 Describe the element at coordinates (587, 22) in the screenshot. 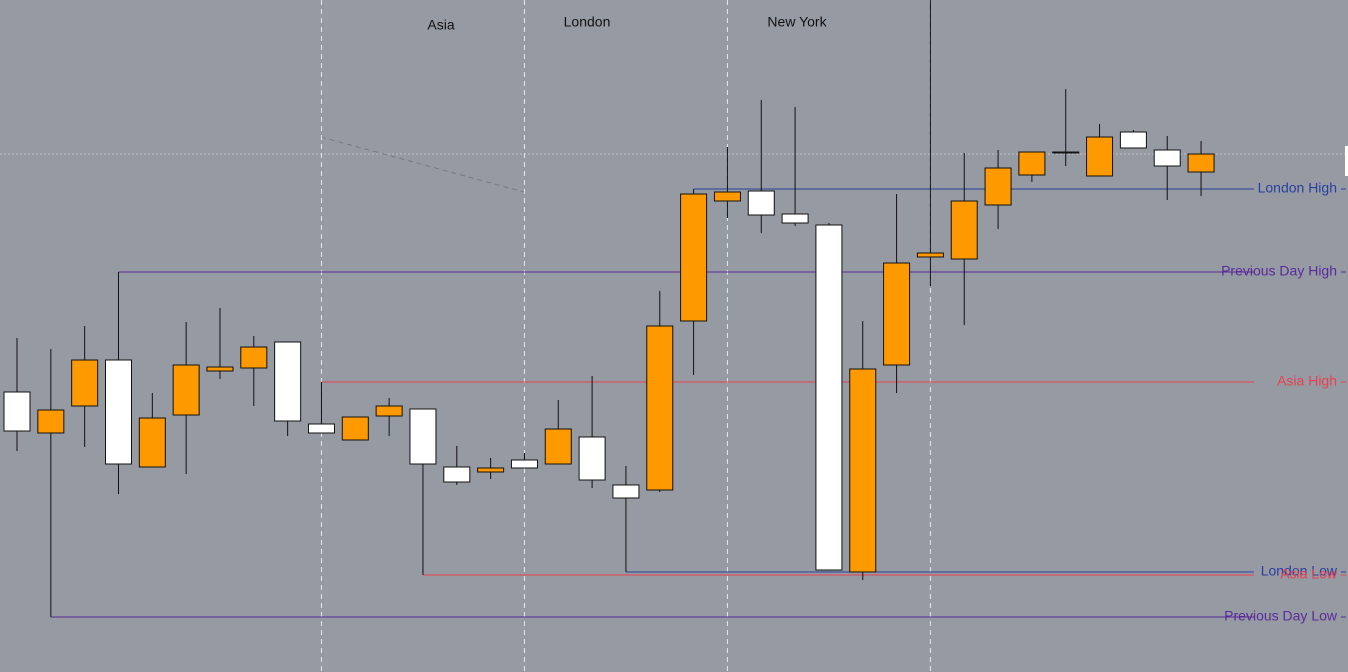

I see `session-label: London` at that location.